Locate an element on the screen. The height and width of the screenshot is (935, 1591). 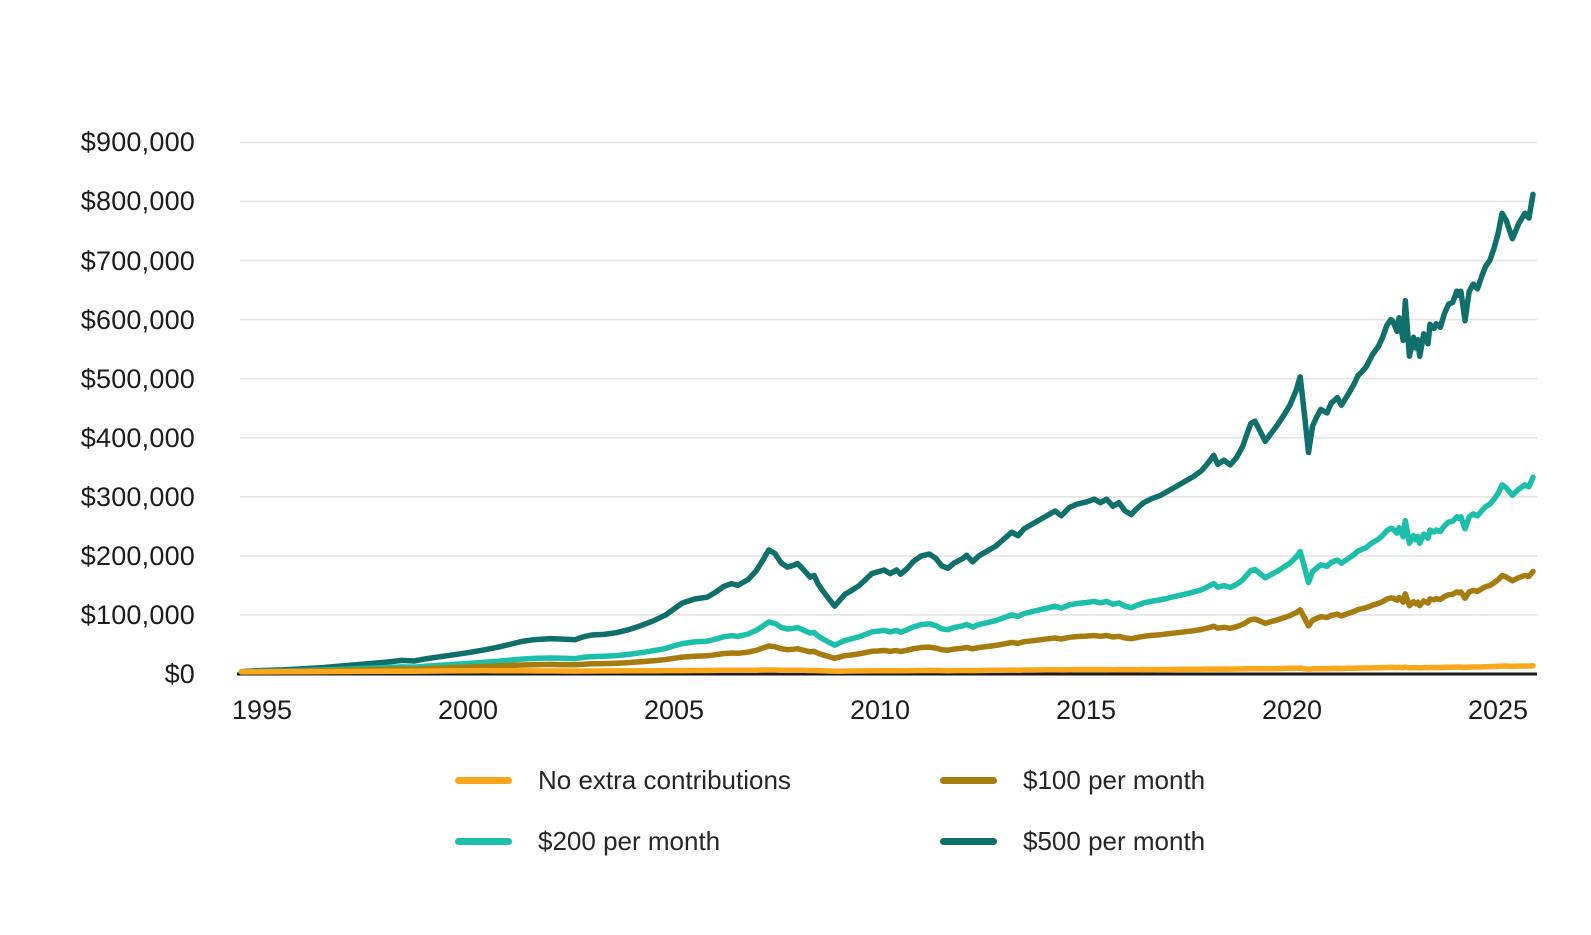
y-axis-tick-label: $700,000 is located at coordinates (137, 261).